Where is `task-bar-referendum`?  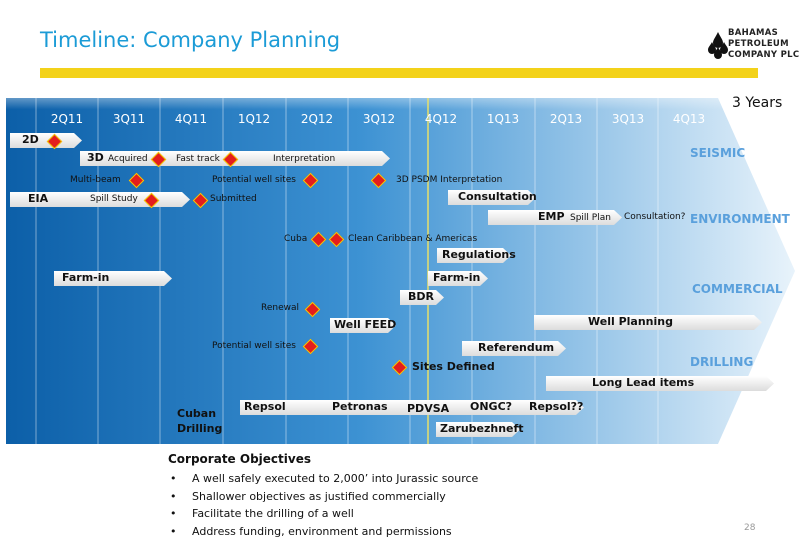 task-bar-referendum is located at coordinates (514, 348).